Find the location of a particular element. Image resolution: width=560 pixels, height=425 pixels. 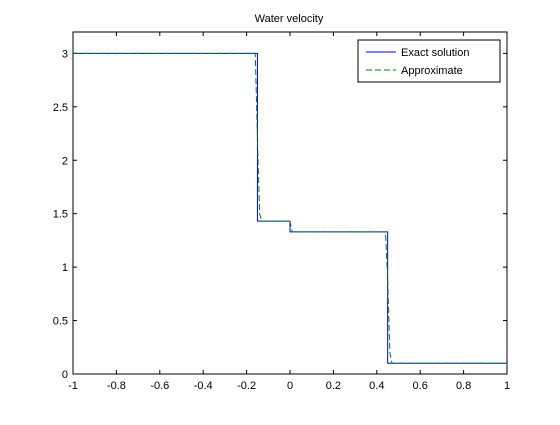

x-tick-label: -0.8 is located at coordinates (116, 386).